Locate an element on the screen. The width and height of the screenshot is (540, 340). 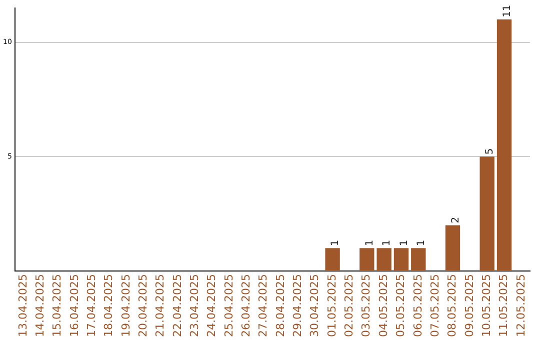
data-label: 11 is located at coordinates (507, 11).